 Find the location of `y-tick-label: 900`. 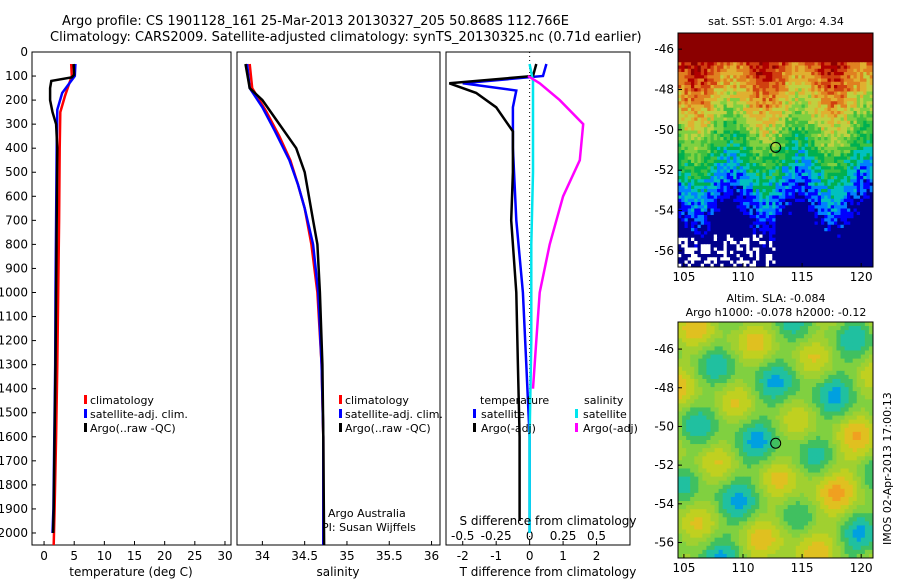

y-tick-label: 900 is located at coordinates (16, 268).